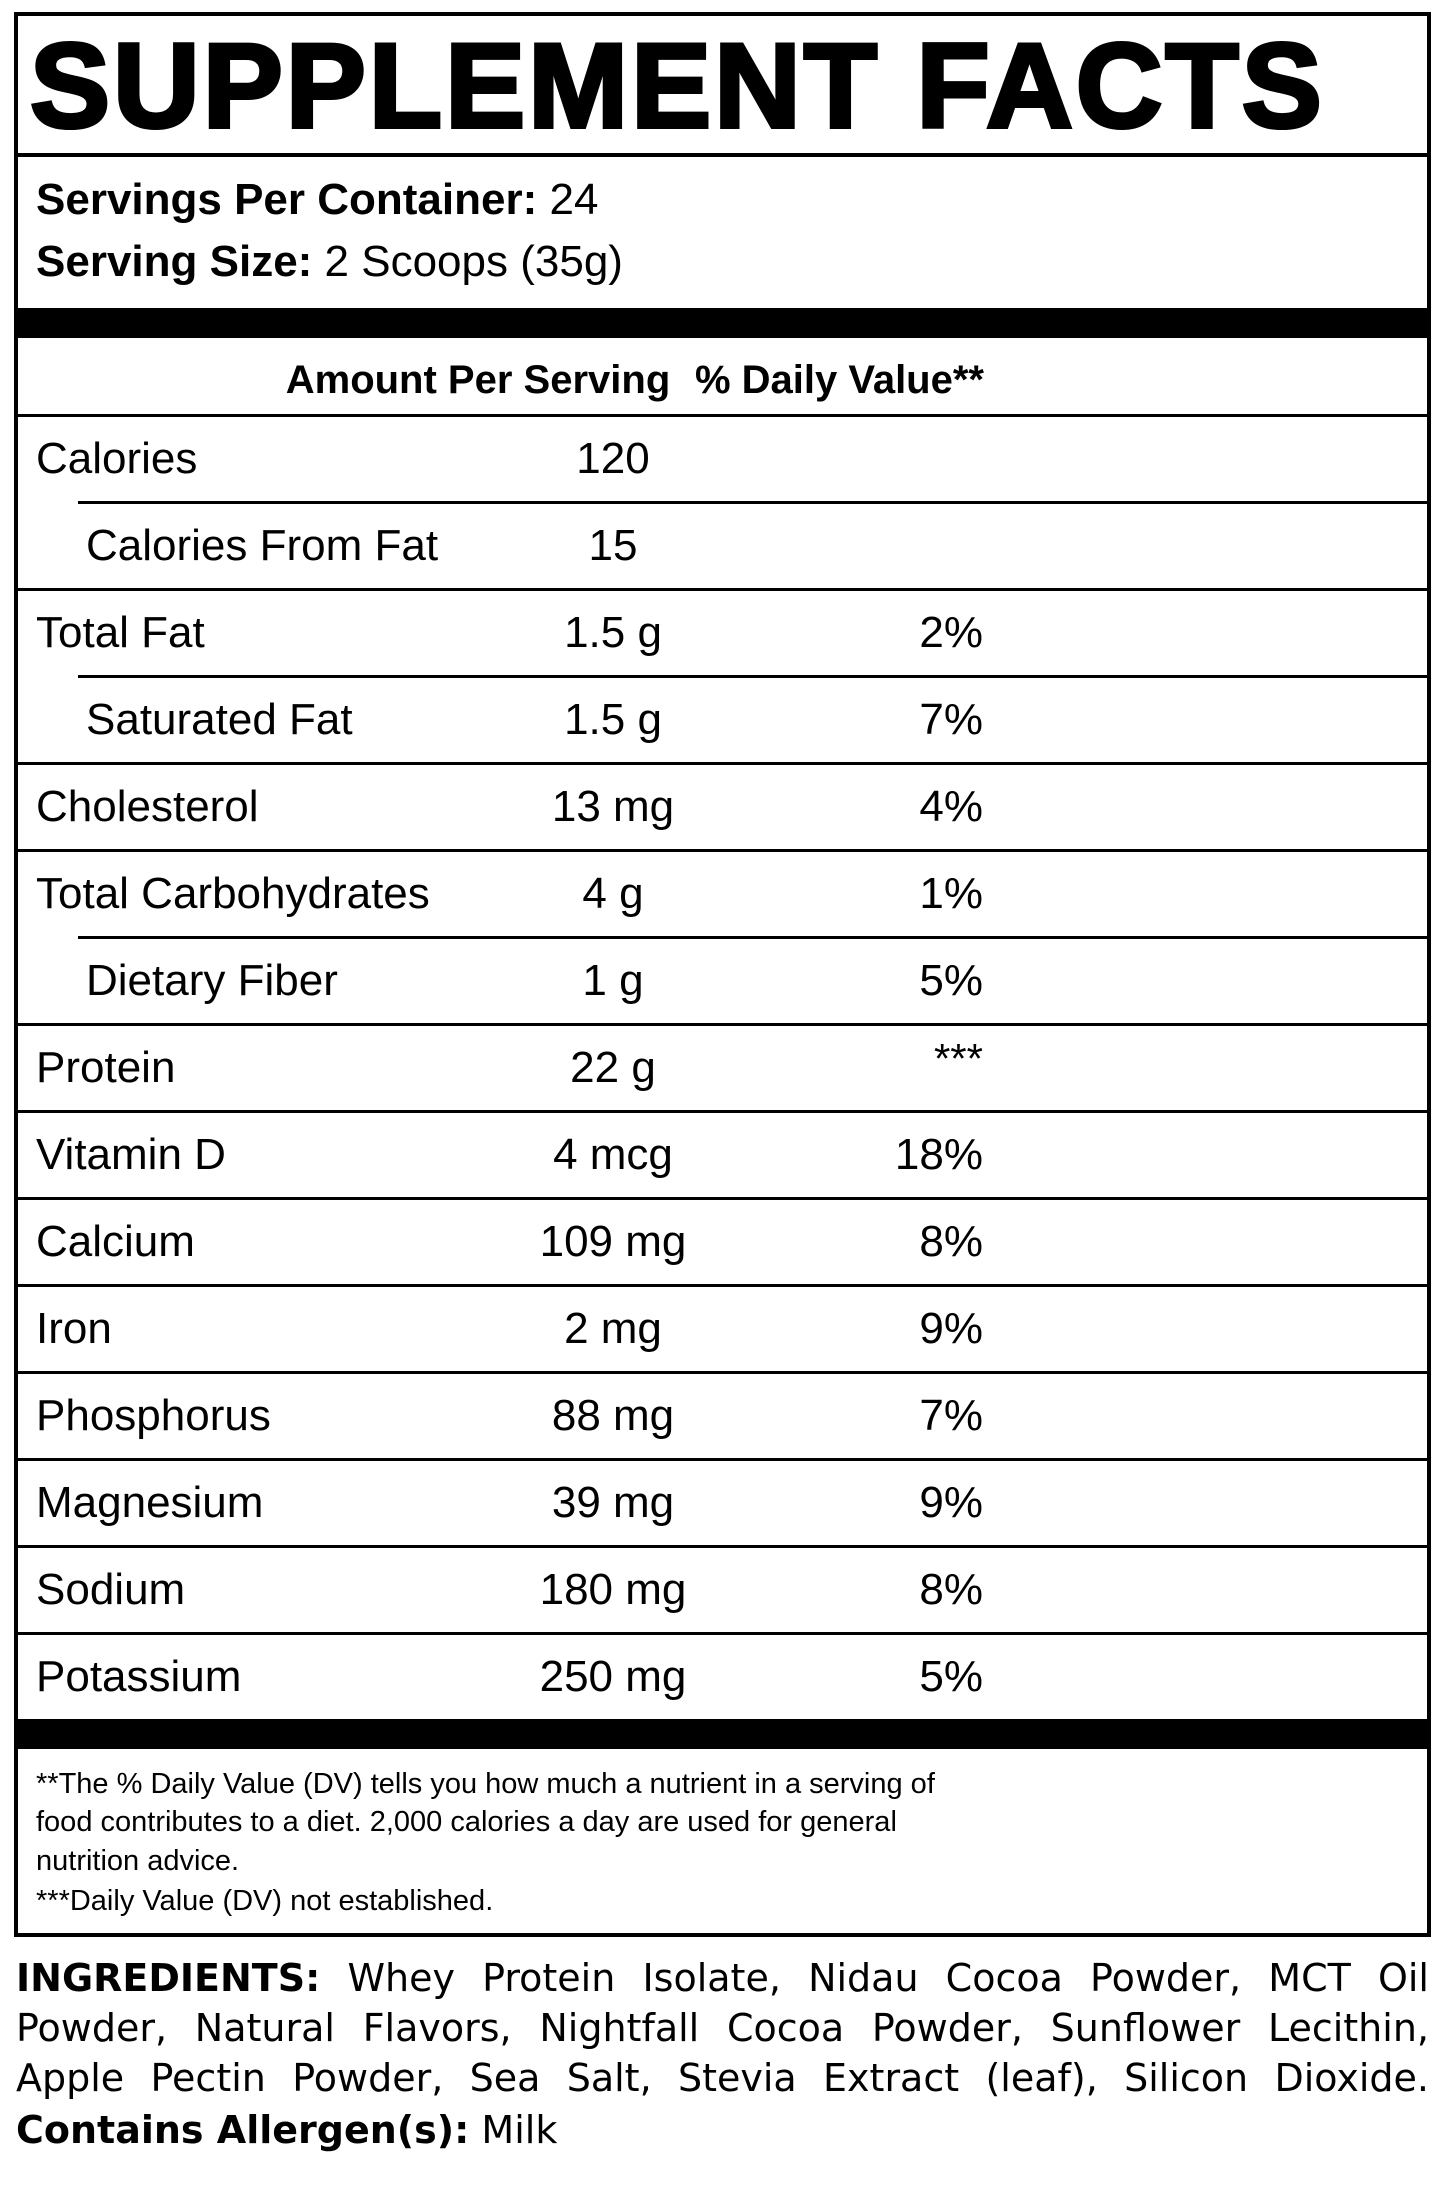  I want to click on table-header: Amount Per Serving % Daily Value**, so click(722, 376).